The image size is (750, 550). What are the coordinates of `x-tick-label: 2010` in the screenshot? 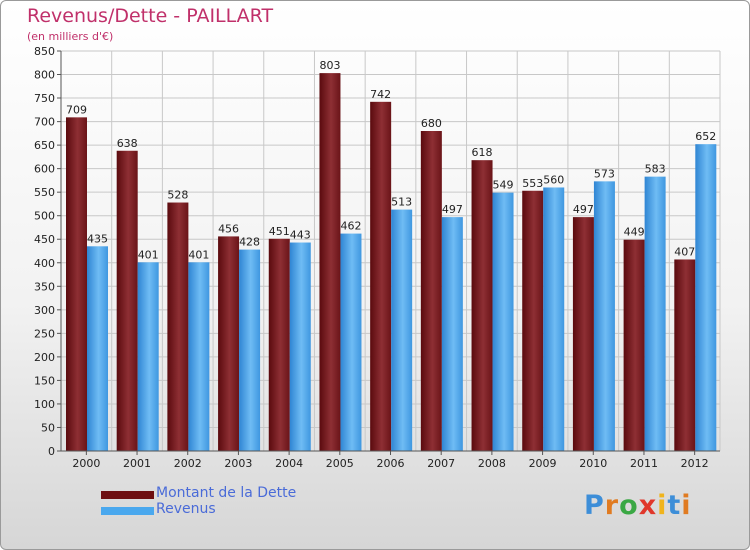 It's located at (593, 463).